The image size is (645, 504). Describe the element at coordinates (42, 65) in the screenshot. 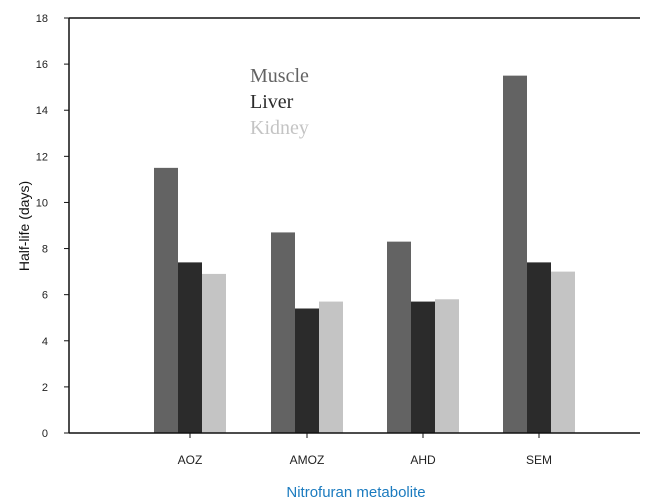

I see `y-tick-label: 16` at that location.